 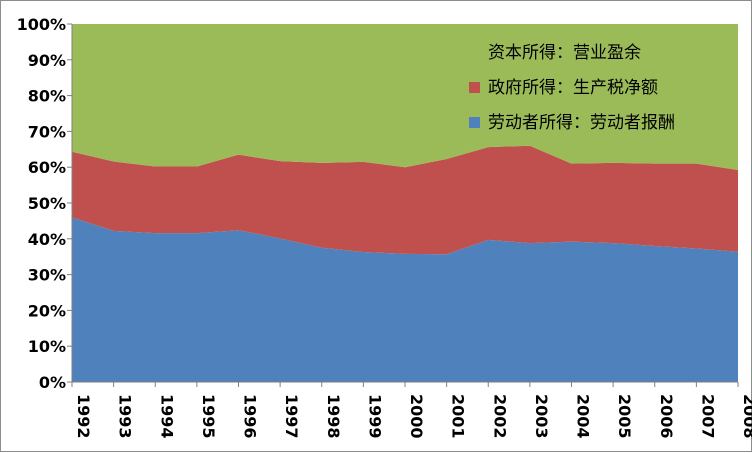 What do you see at coordinates (52, 382) in the screenshot?
I see `y-tick-label: 0%` at bounding box center [52, 382].